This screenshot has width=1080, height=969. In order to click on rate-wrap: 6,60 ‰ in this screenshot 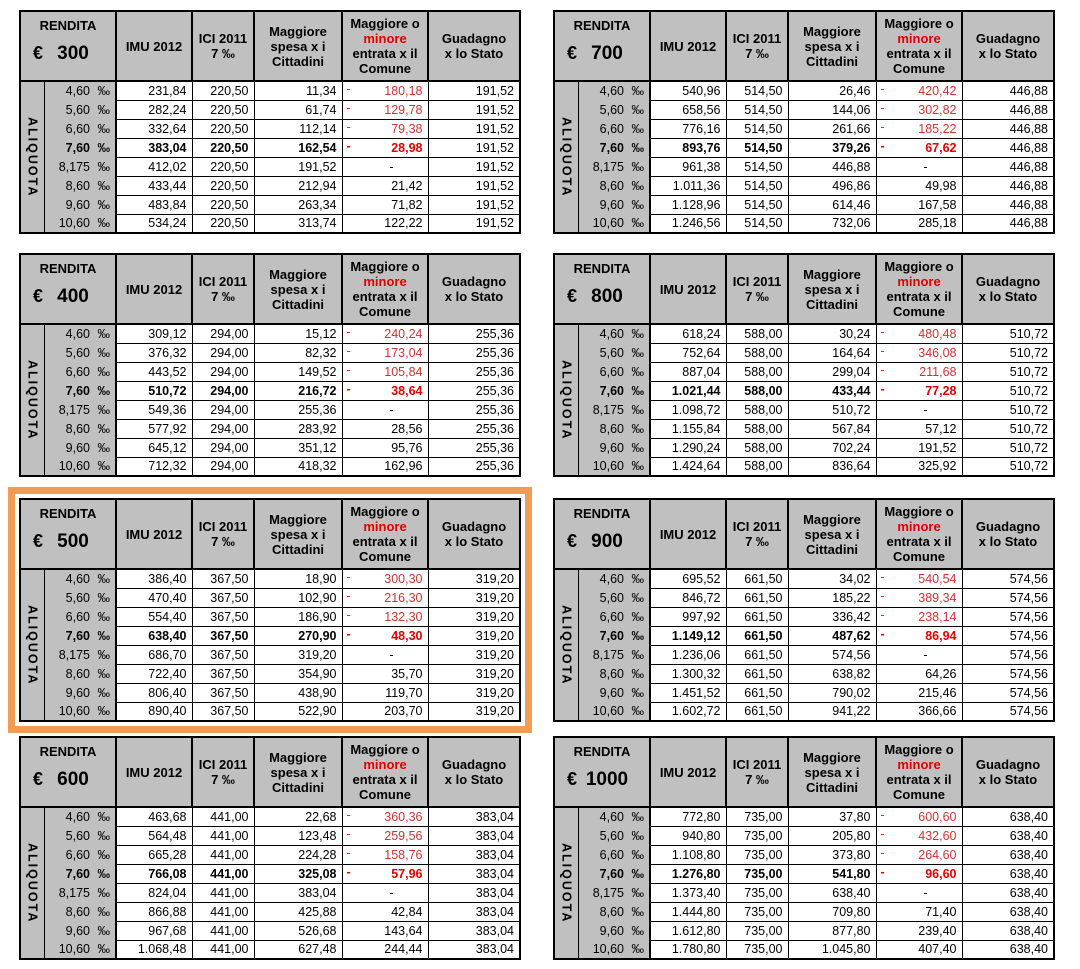, I will do `click(613, 617)`.